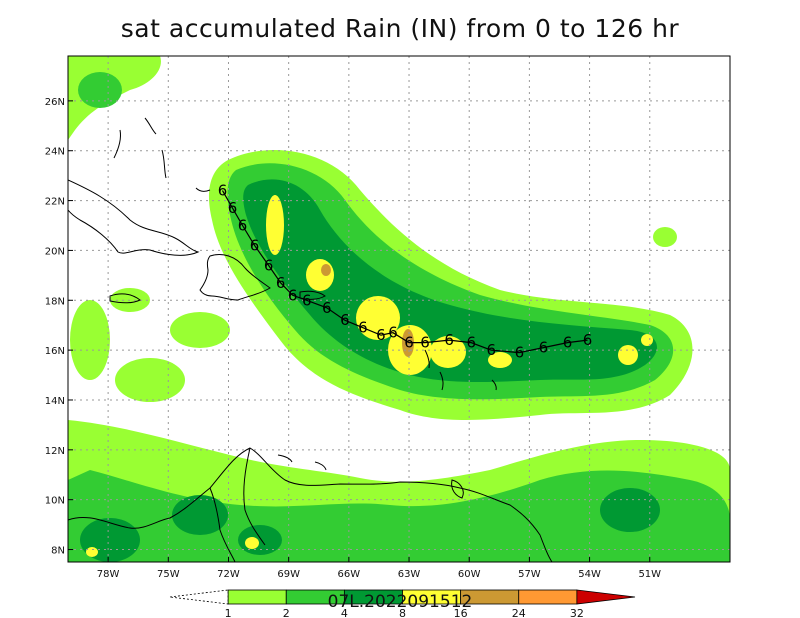 The image size is (800, 618). What do you see at coordinates (606, 597) in the screenshot?
I see `colorbar-high-triangle` at bounding box center [606, 597].